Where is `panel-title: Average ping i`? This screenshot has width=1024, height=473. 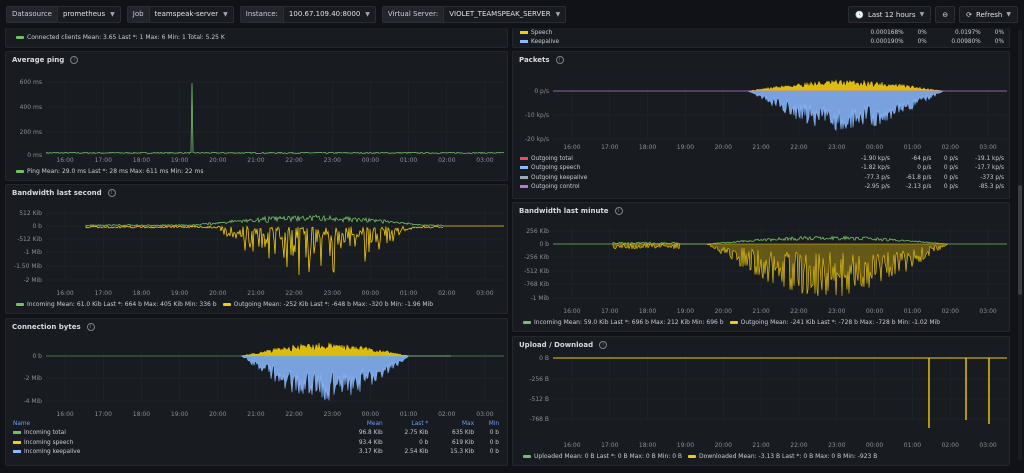 panel-title: Average ping i is located at coordinates (45, 60).